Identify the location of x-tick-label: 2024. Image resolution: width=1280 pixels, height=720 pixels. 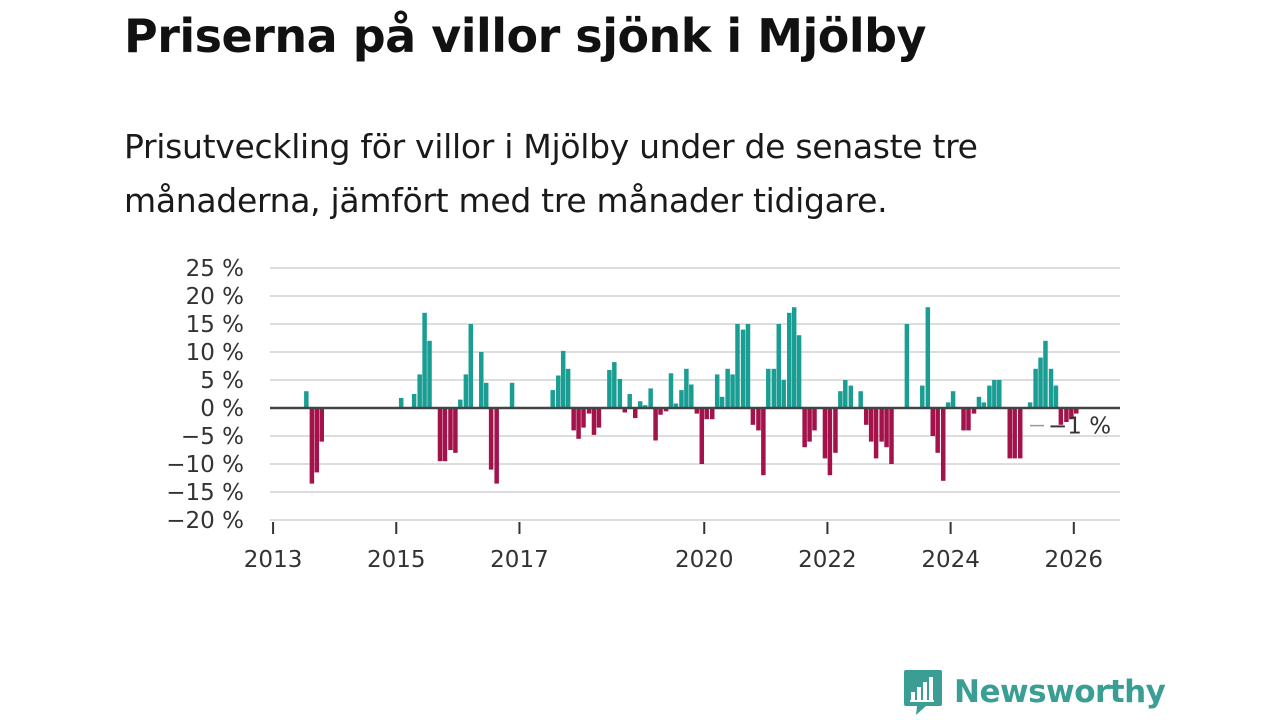
(950, 560).